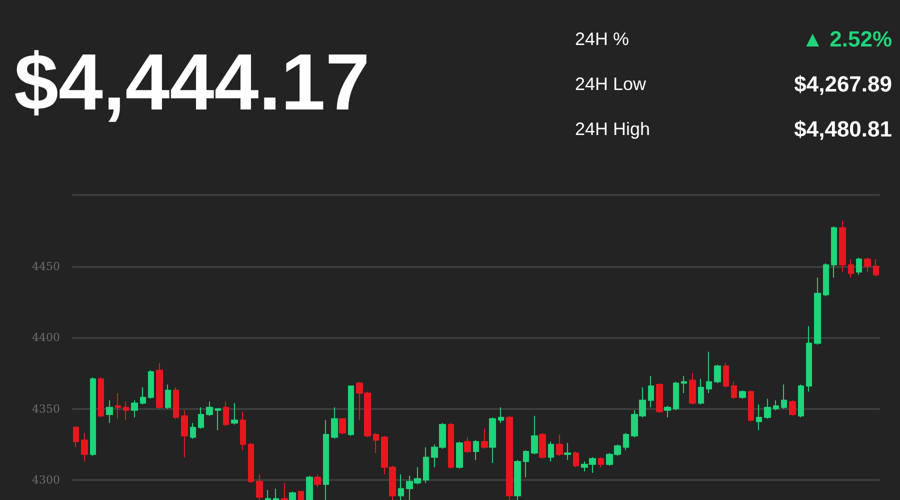 Image resolution: width=900 pixels, height=500 pixels. I want to click on text: ▲ 2.52%, so click(847, 39).